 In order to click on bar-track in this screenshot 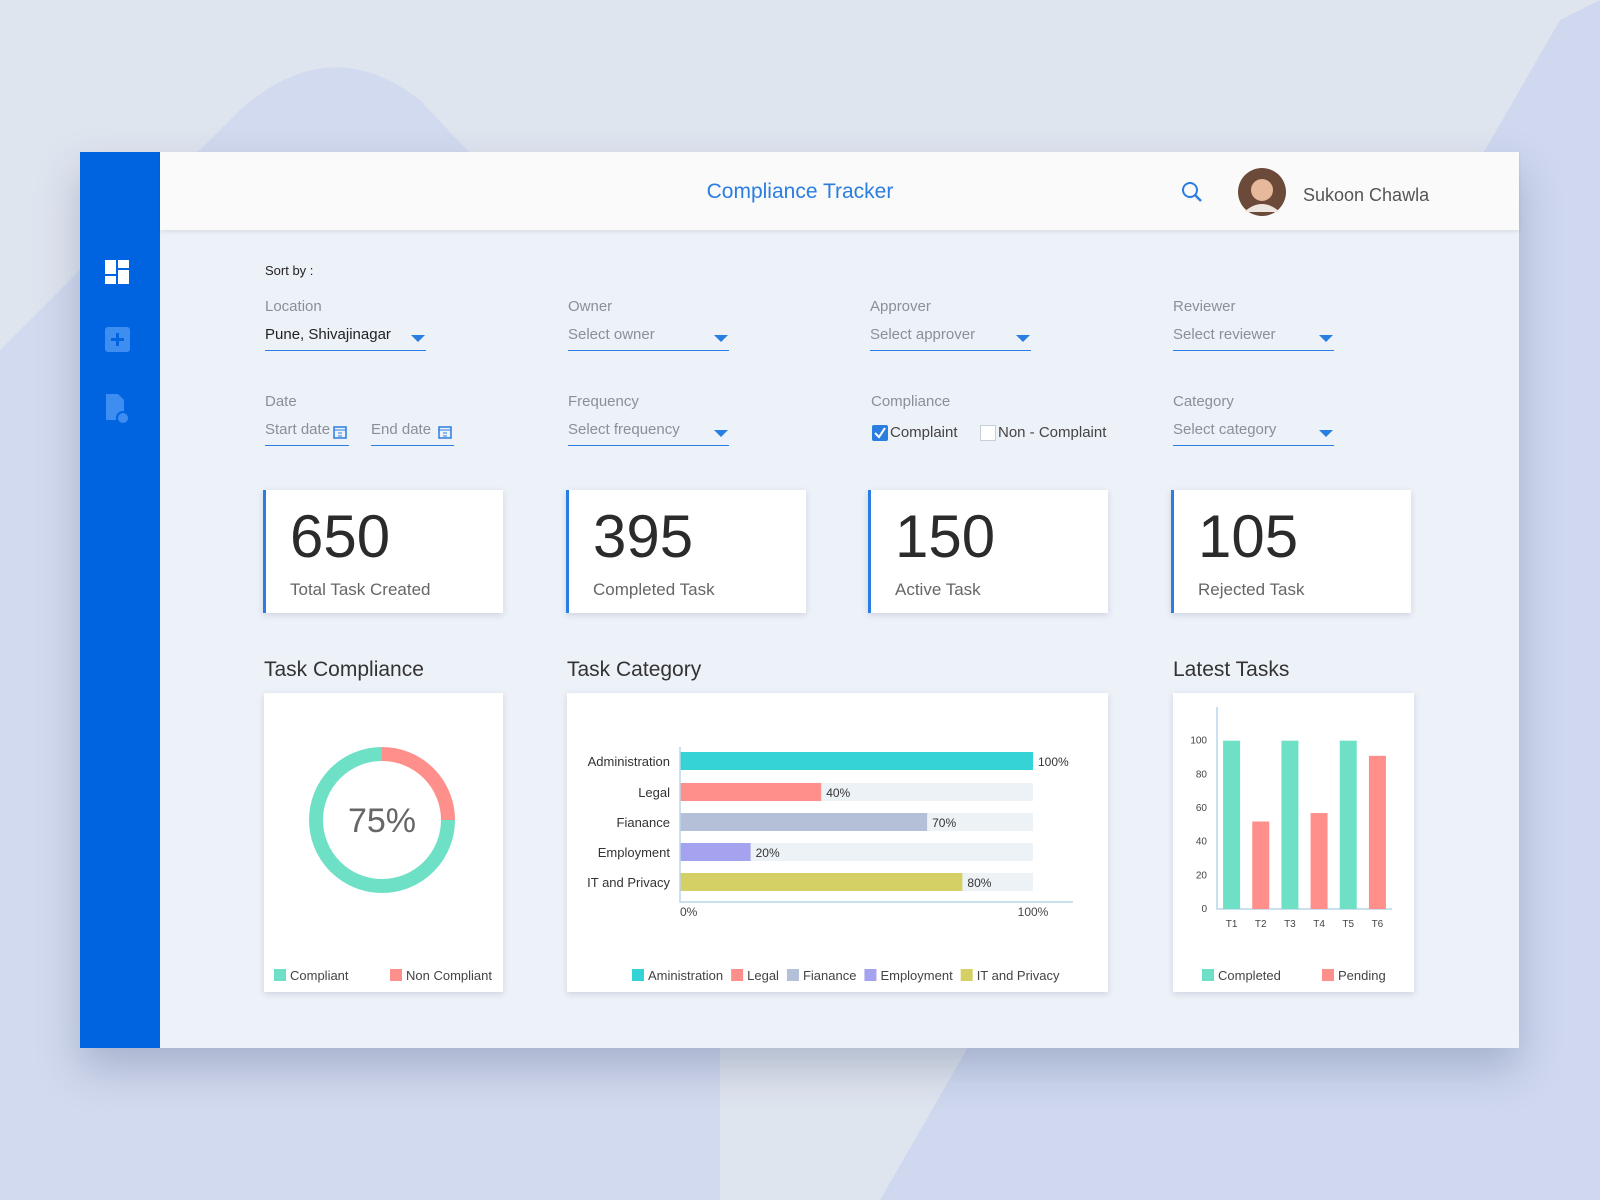, I will do `click(856, 852)`.